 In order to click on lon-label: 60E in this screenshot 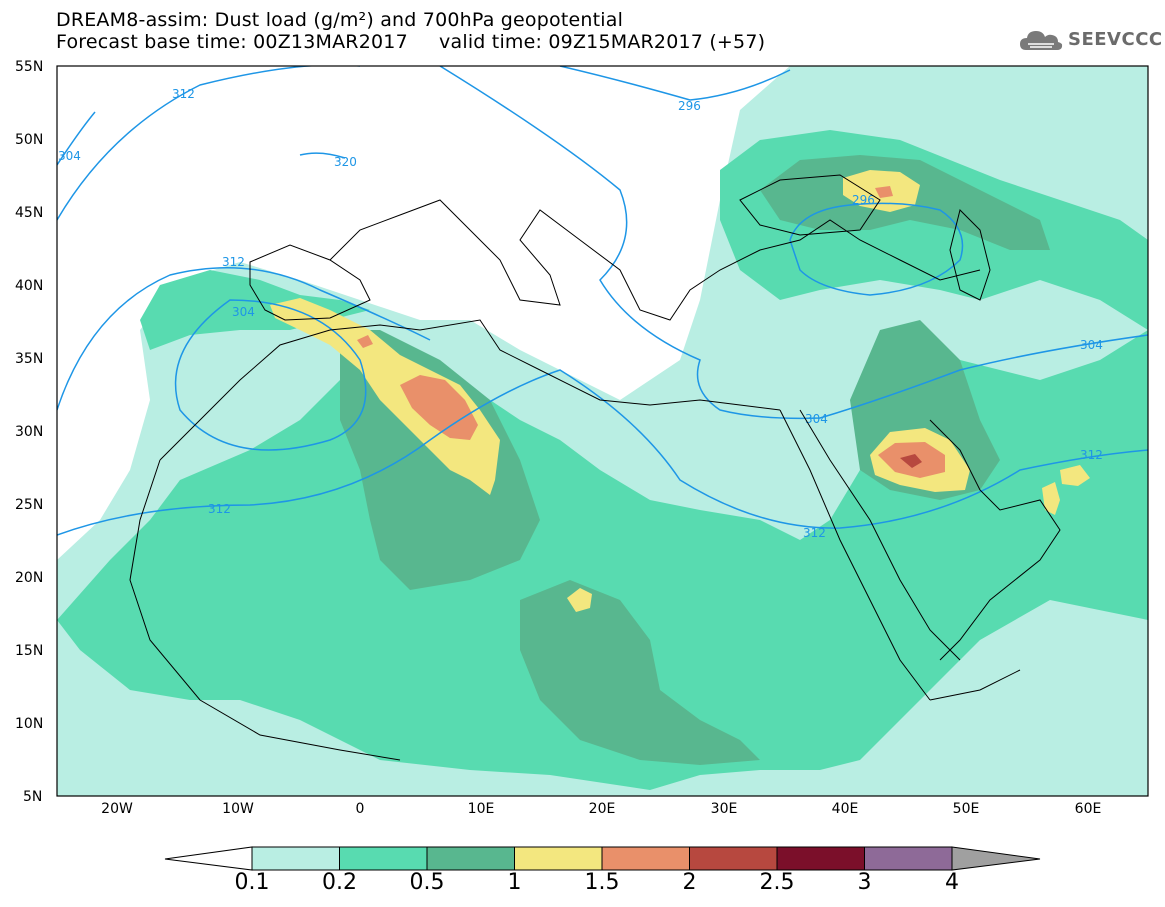, I will do `click(1088, 809)`.